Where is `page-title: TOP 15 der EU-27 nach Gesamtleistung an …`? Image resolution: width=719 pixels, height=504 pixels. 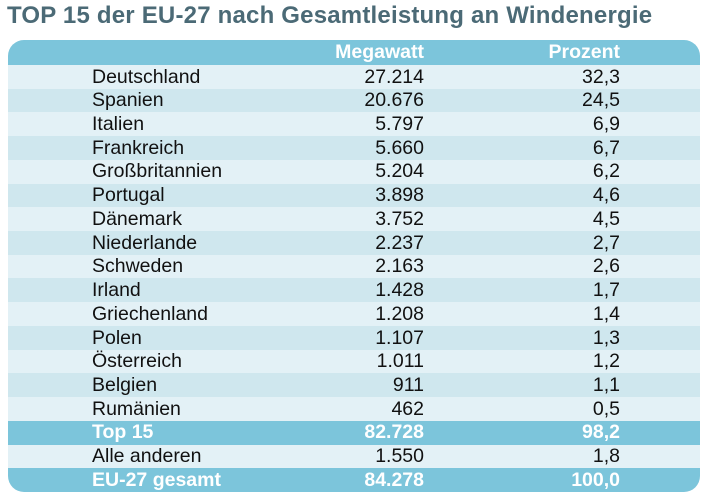 page-title: TOP 15 der EU-27 nach Gesamtleistung an … is located at coordinates (330, 15).